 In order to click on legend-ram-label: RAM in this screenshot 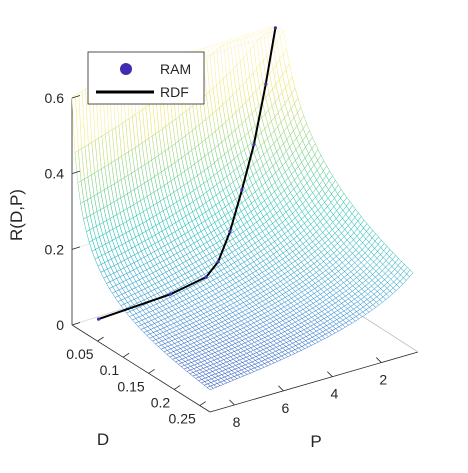, I will do `click(175, 69)`.